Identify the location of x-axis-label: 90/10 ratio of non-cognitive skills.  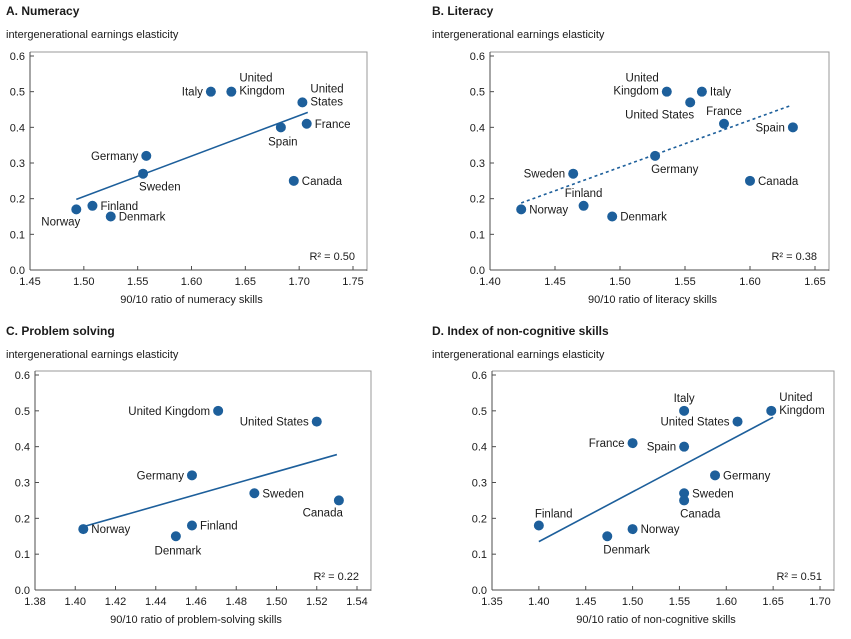
(656, 620).